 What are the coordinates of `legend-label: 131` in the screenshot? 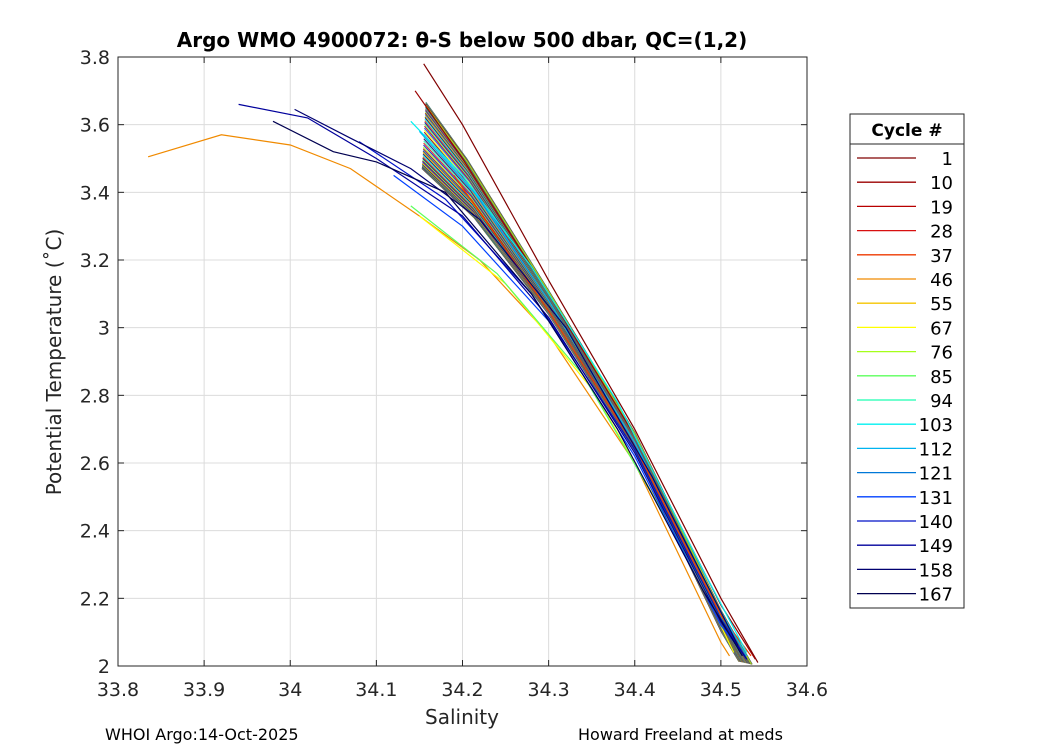 It's located at (936, 498).